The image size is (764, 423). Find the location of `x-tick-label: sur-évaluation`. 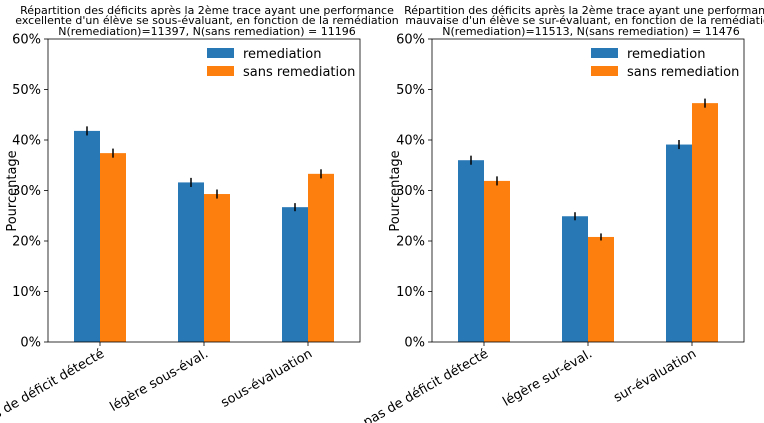

x-tick-label: sur-évaluation is located at coordinates (655, 375).